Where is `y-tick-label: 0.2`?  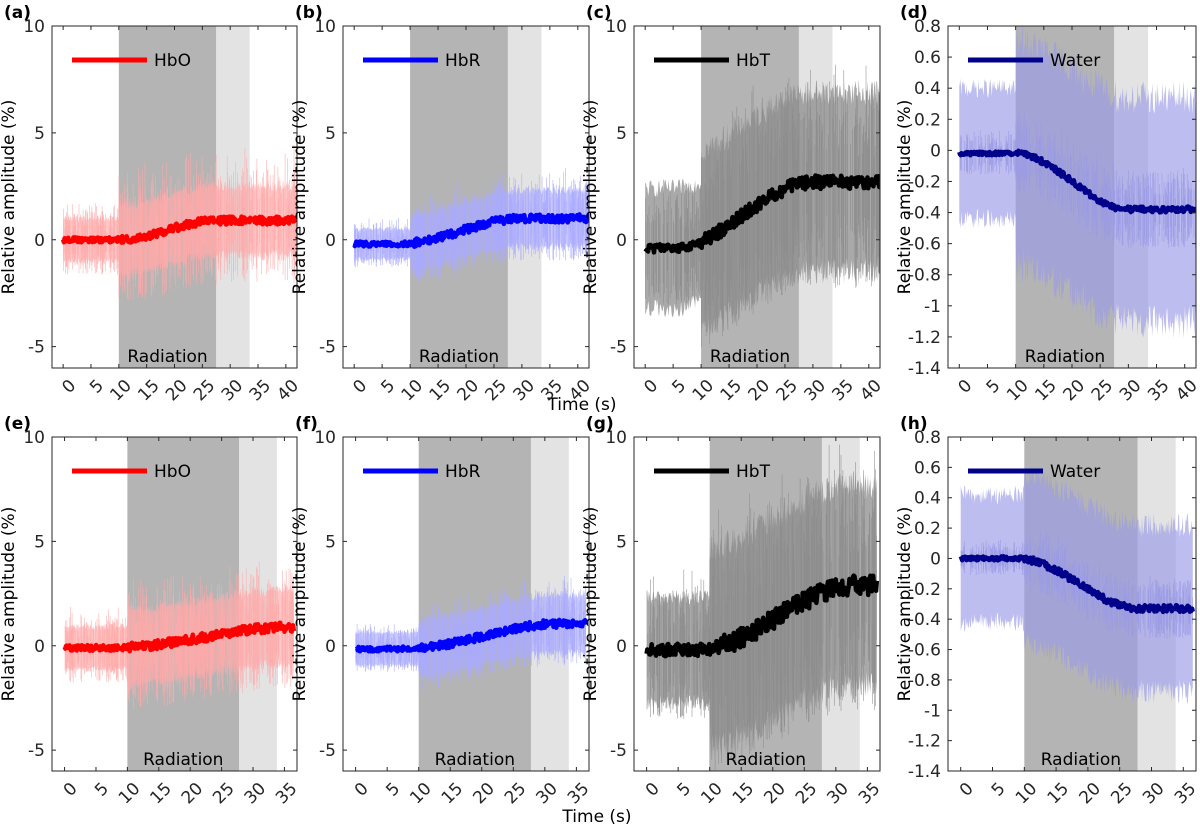 y-tick-label: 0.2 is located at coordinates (927, 529).